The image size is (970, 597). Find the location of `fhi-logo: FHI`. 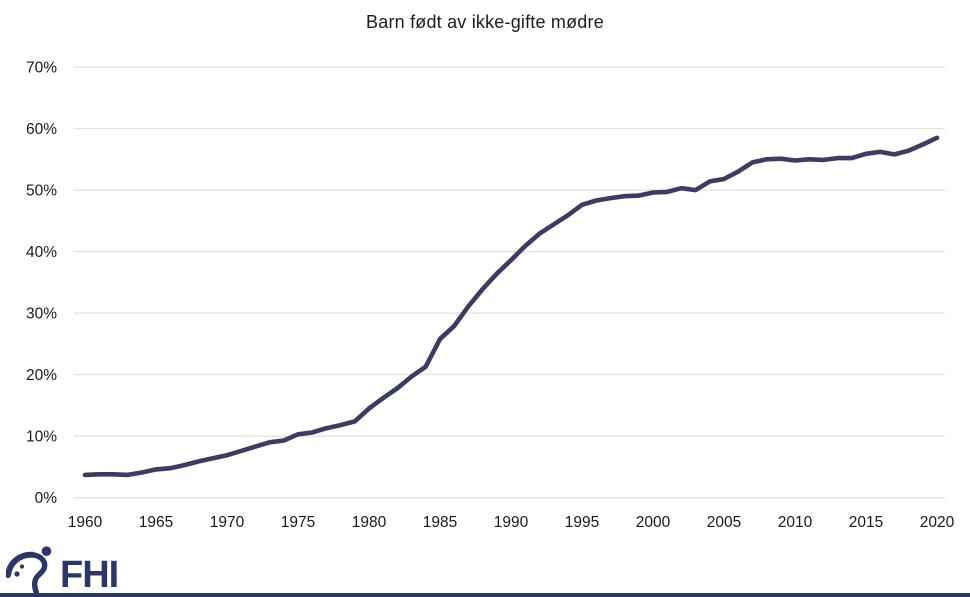

fhi-logo: FHI is located at coordinates (62, 570).